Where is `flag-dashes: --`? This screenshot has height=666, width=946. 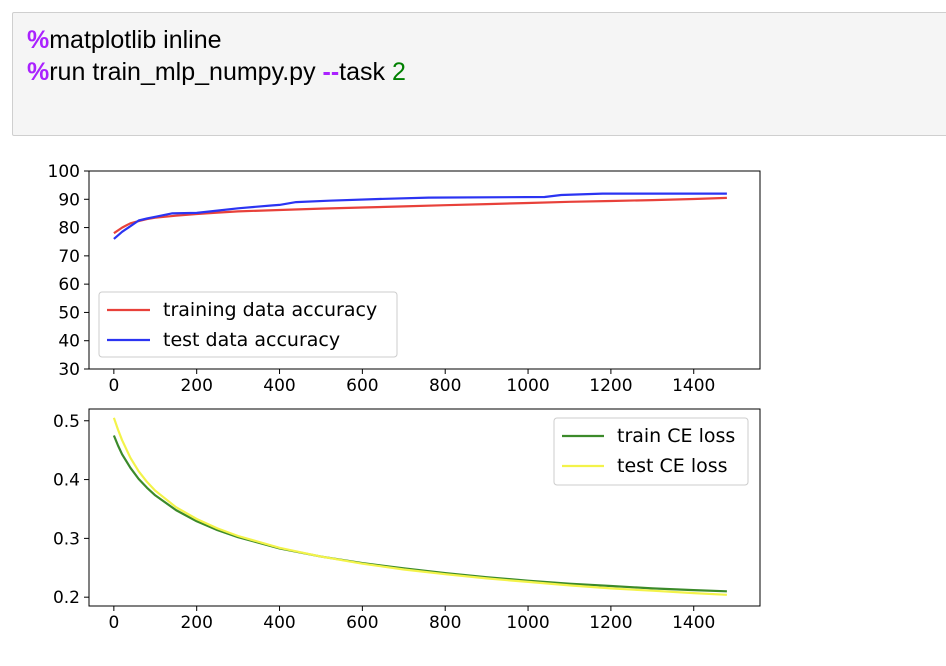
flag-dashes: -- is located at coordinates (331, 72).